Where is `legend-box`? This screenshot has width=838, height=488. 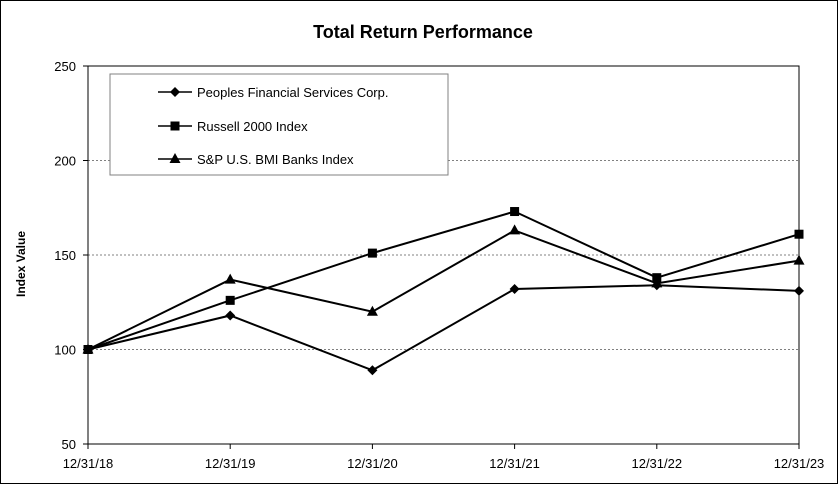 legend-box is located at coordinates (279, 124).